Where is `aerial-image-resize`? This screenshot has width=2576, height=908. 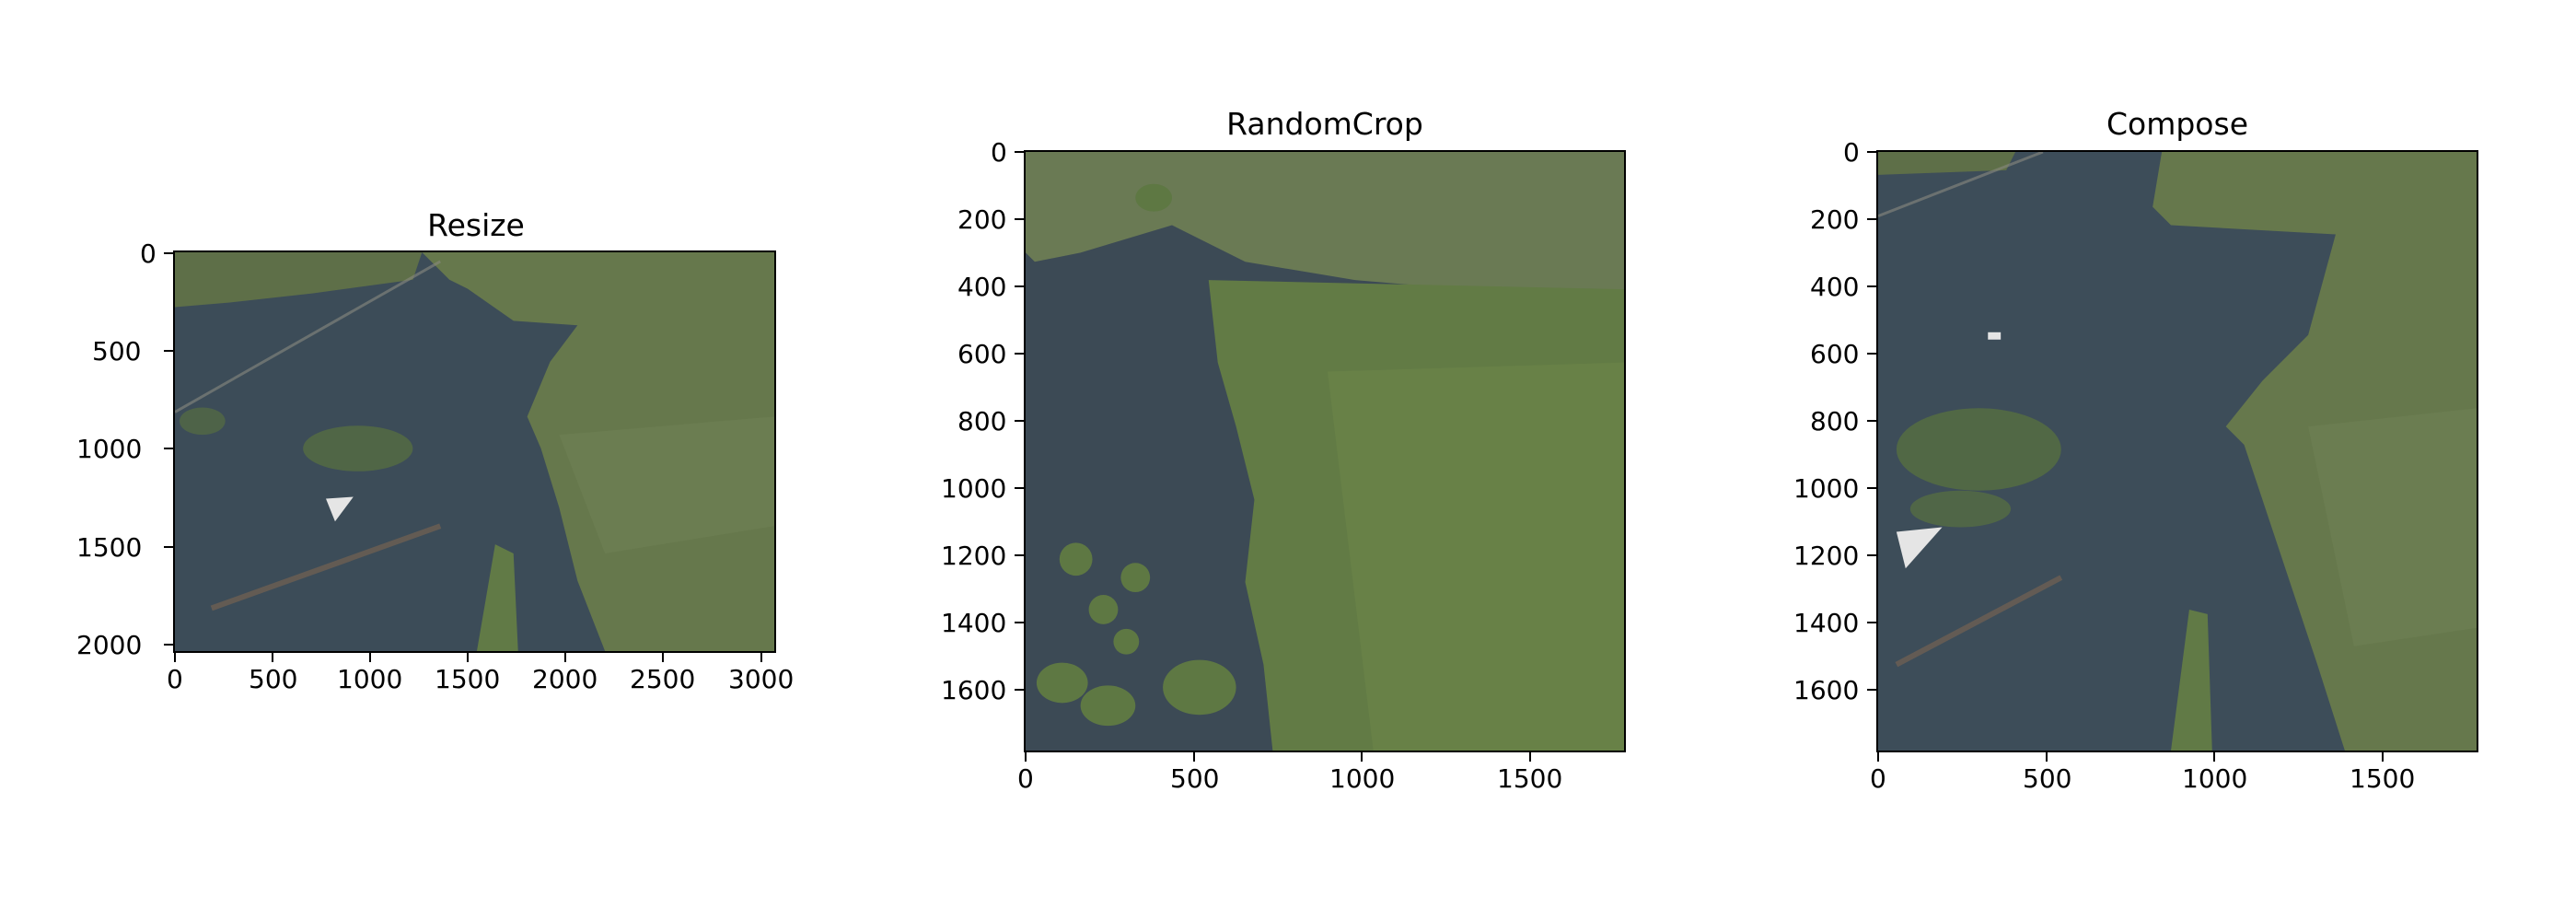 aerial-image-resize is located at coordinates (474, 451).